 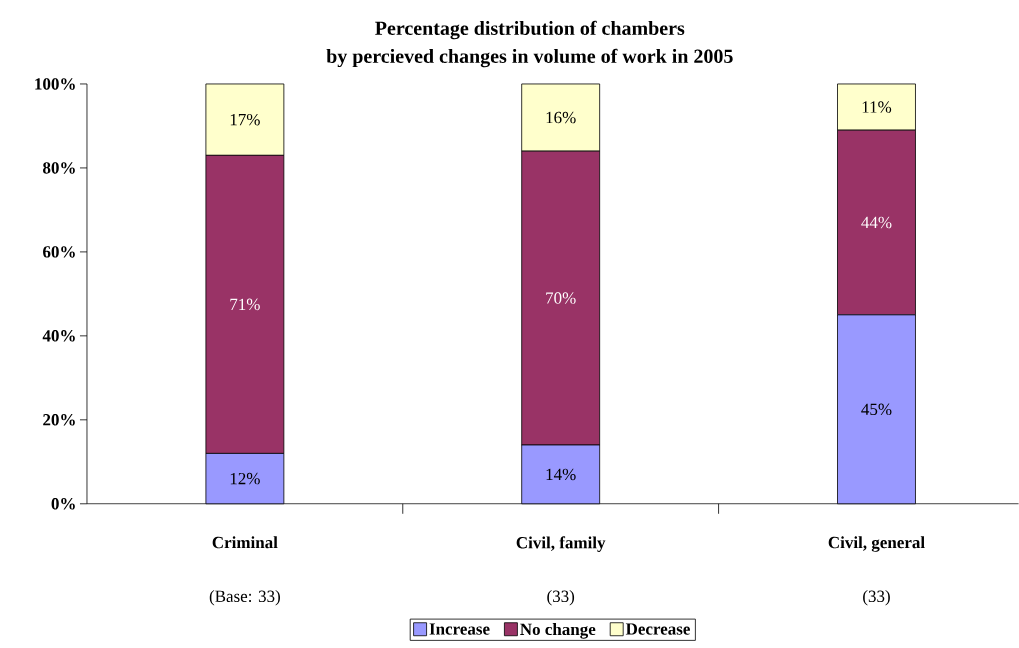 I want to click on data-label: 71%, so click(x=245, y=304).